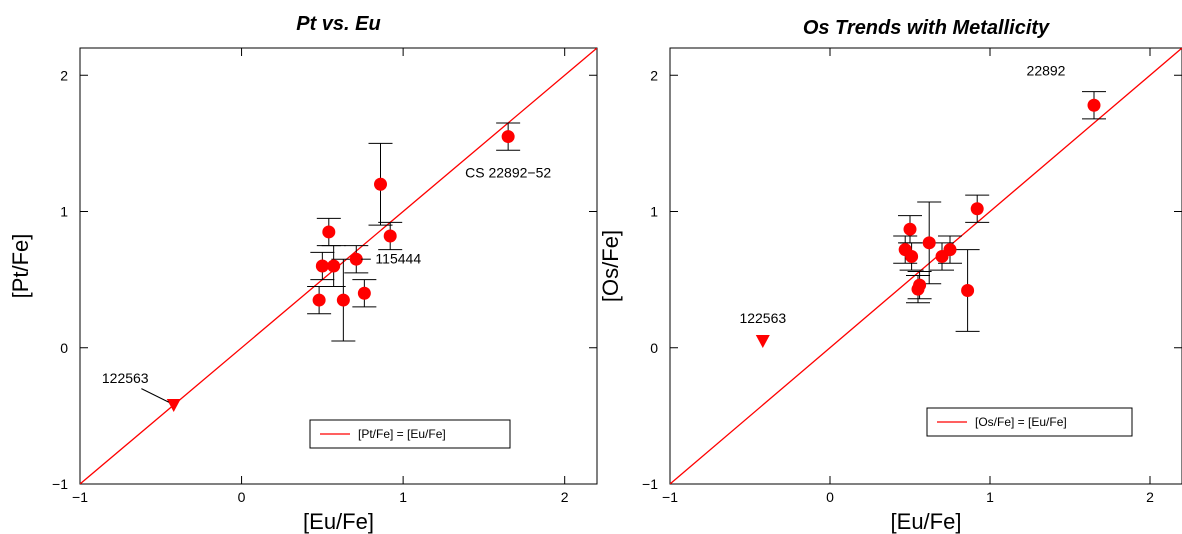 This screenshot has width=1182, height=534. I want to click on y-axis-label: [Pt/Fe], so click(20, 266).